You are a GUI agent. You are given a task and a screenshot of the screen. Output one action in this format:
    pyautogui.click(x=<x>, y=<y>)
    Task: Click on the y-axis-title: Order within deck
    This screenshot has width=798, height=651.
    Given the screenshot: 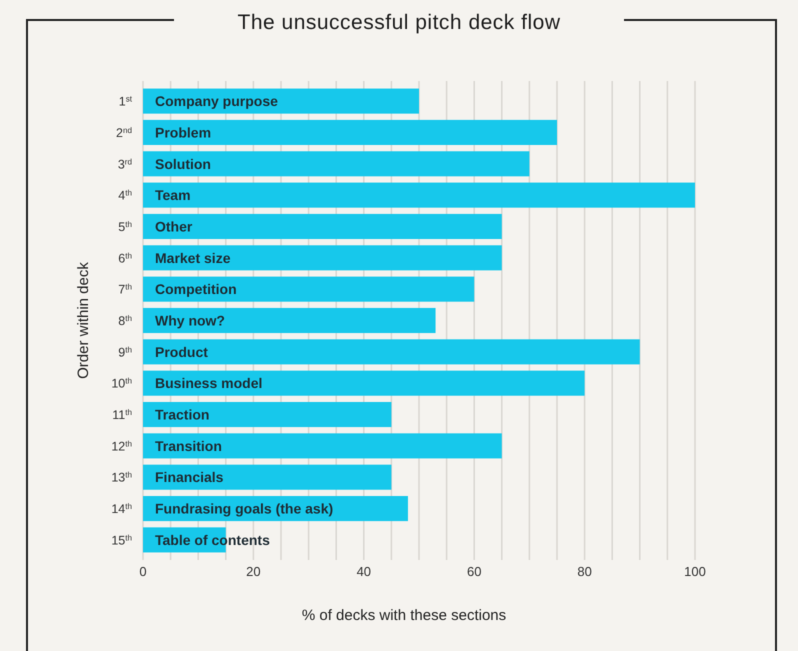 What is the action you would take?
    pyautogui.click(x=83, y=320)
    